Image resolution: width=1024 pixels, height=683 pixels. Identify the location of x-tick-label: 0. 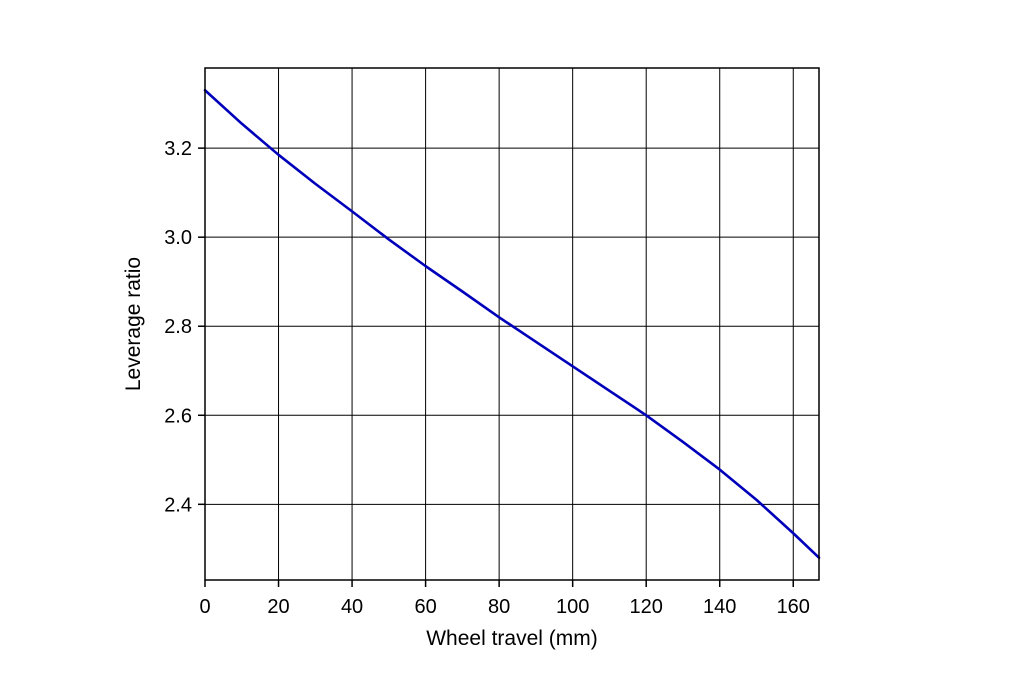
(204, 607).